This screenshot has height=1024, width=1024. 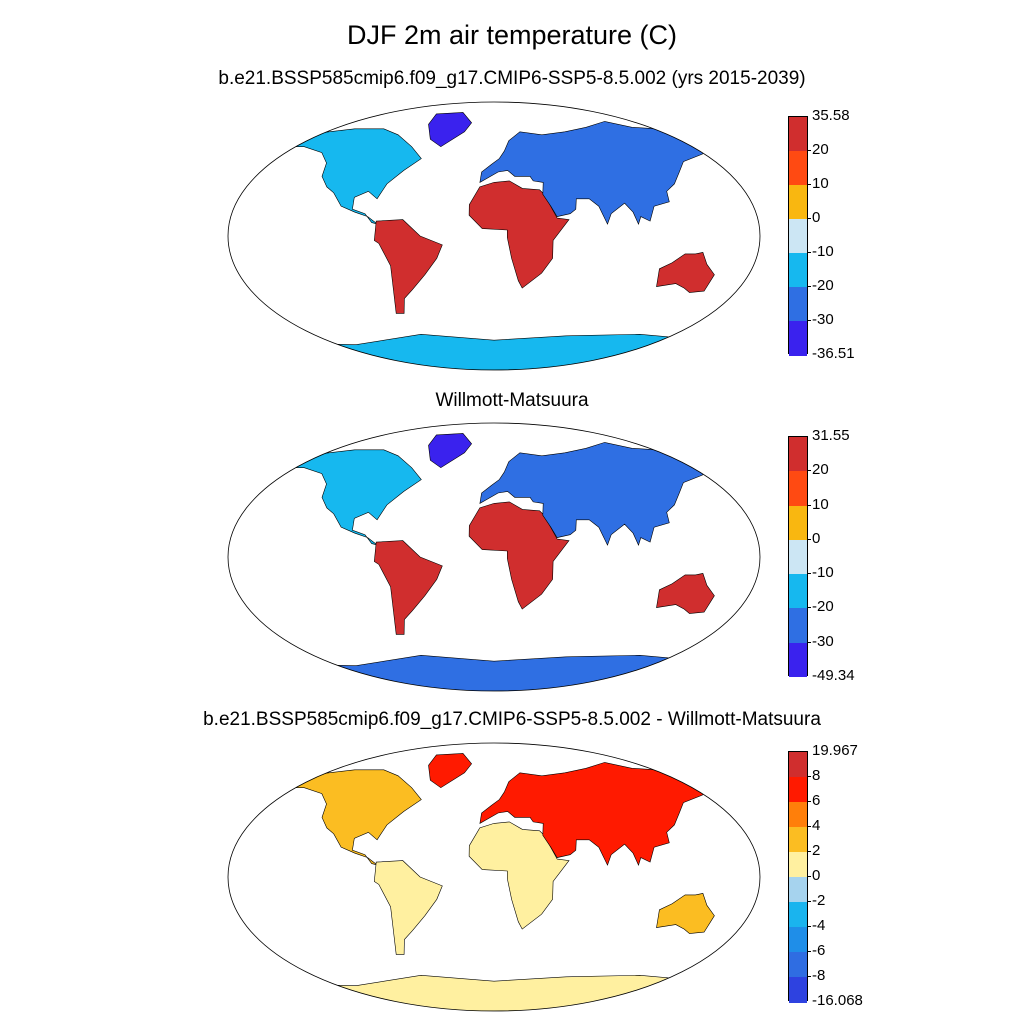 I want to click on colorbar-label: -8, so click(x=819, y=975).